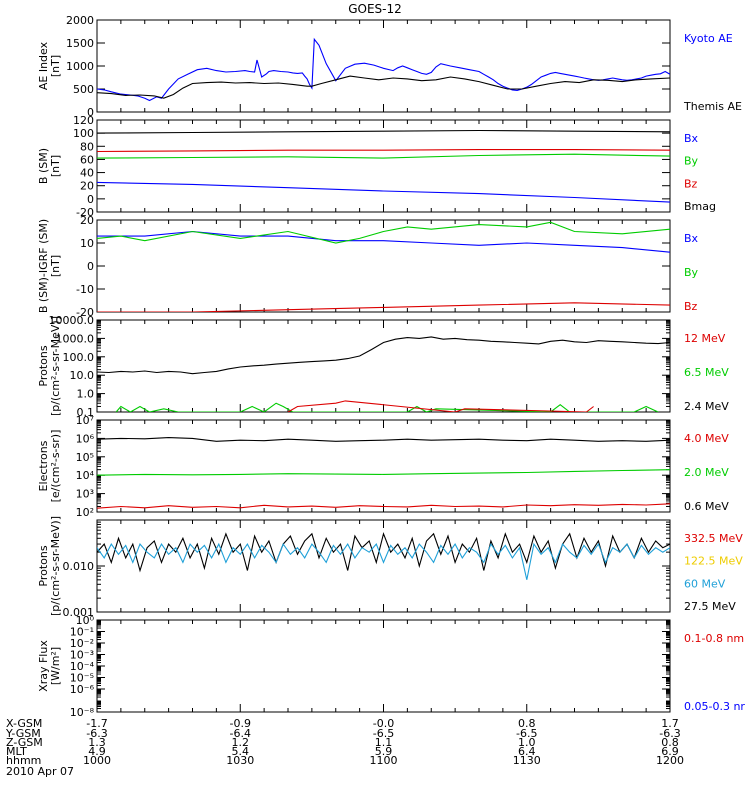  What do you see at coordinates (72, 320) in the screenshot?
I see `y-tick-label: 10000.0` at bounding box center [72, 320].